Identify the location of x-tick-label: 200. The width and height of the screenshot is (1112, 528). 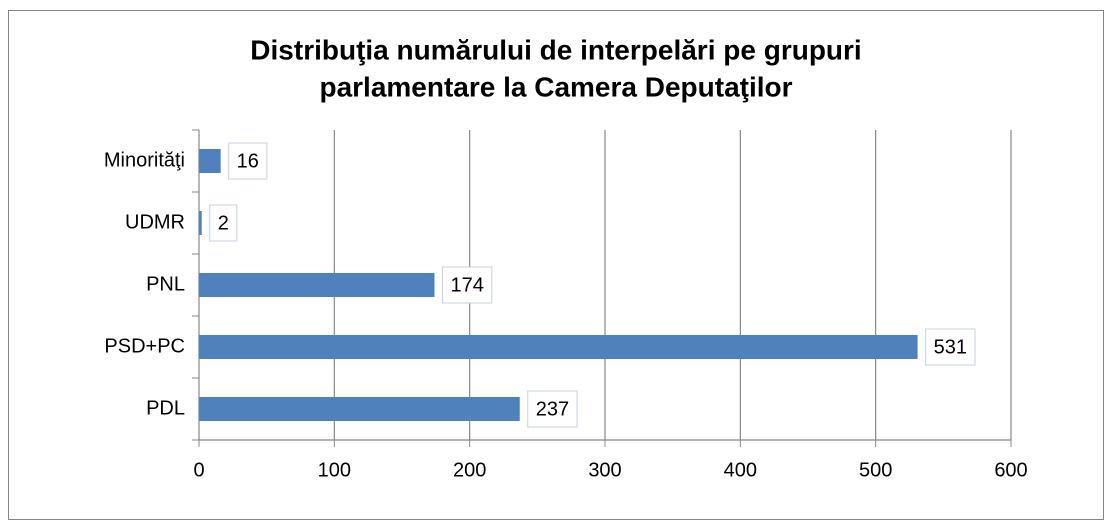
(469, 470).